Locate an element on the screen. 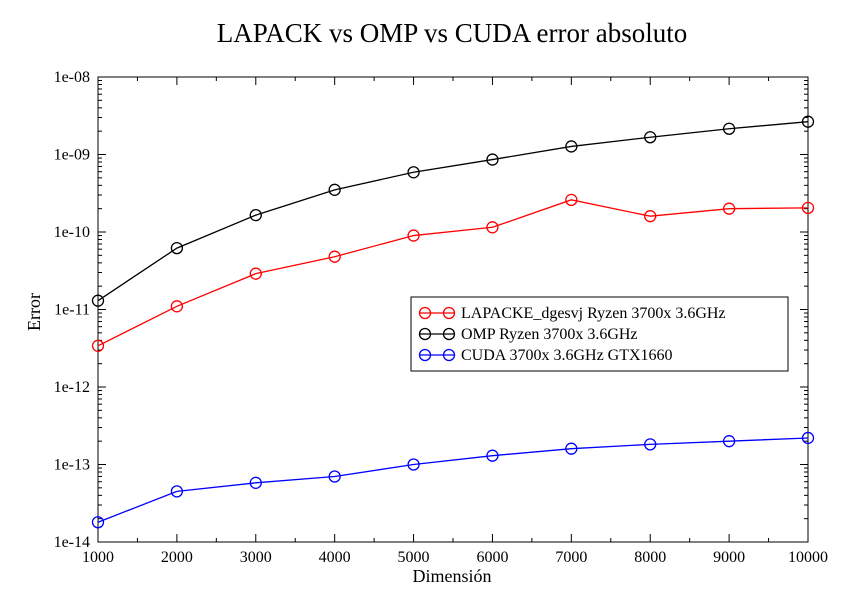 This screenshot has height=595, width=842. x-tick-label: 7000 is located at coordinates (571, 557).